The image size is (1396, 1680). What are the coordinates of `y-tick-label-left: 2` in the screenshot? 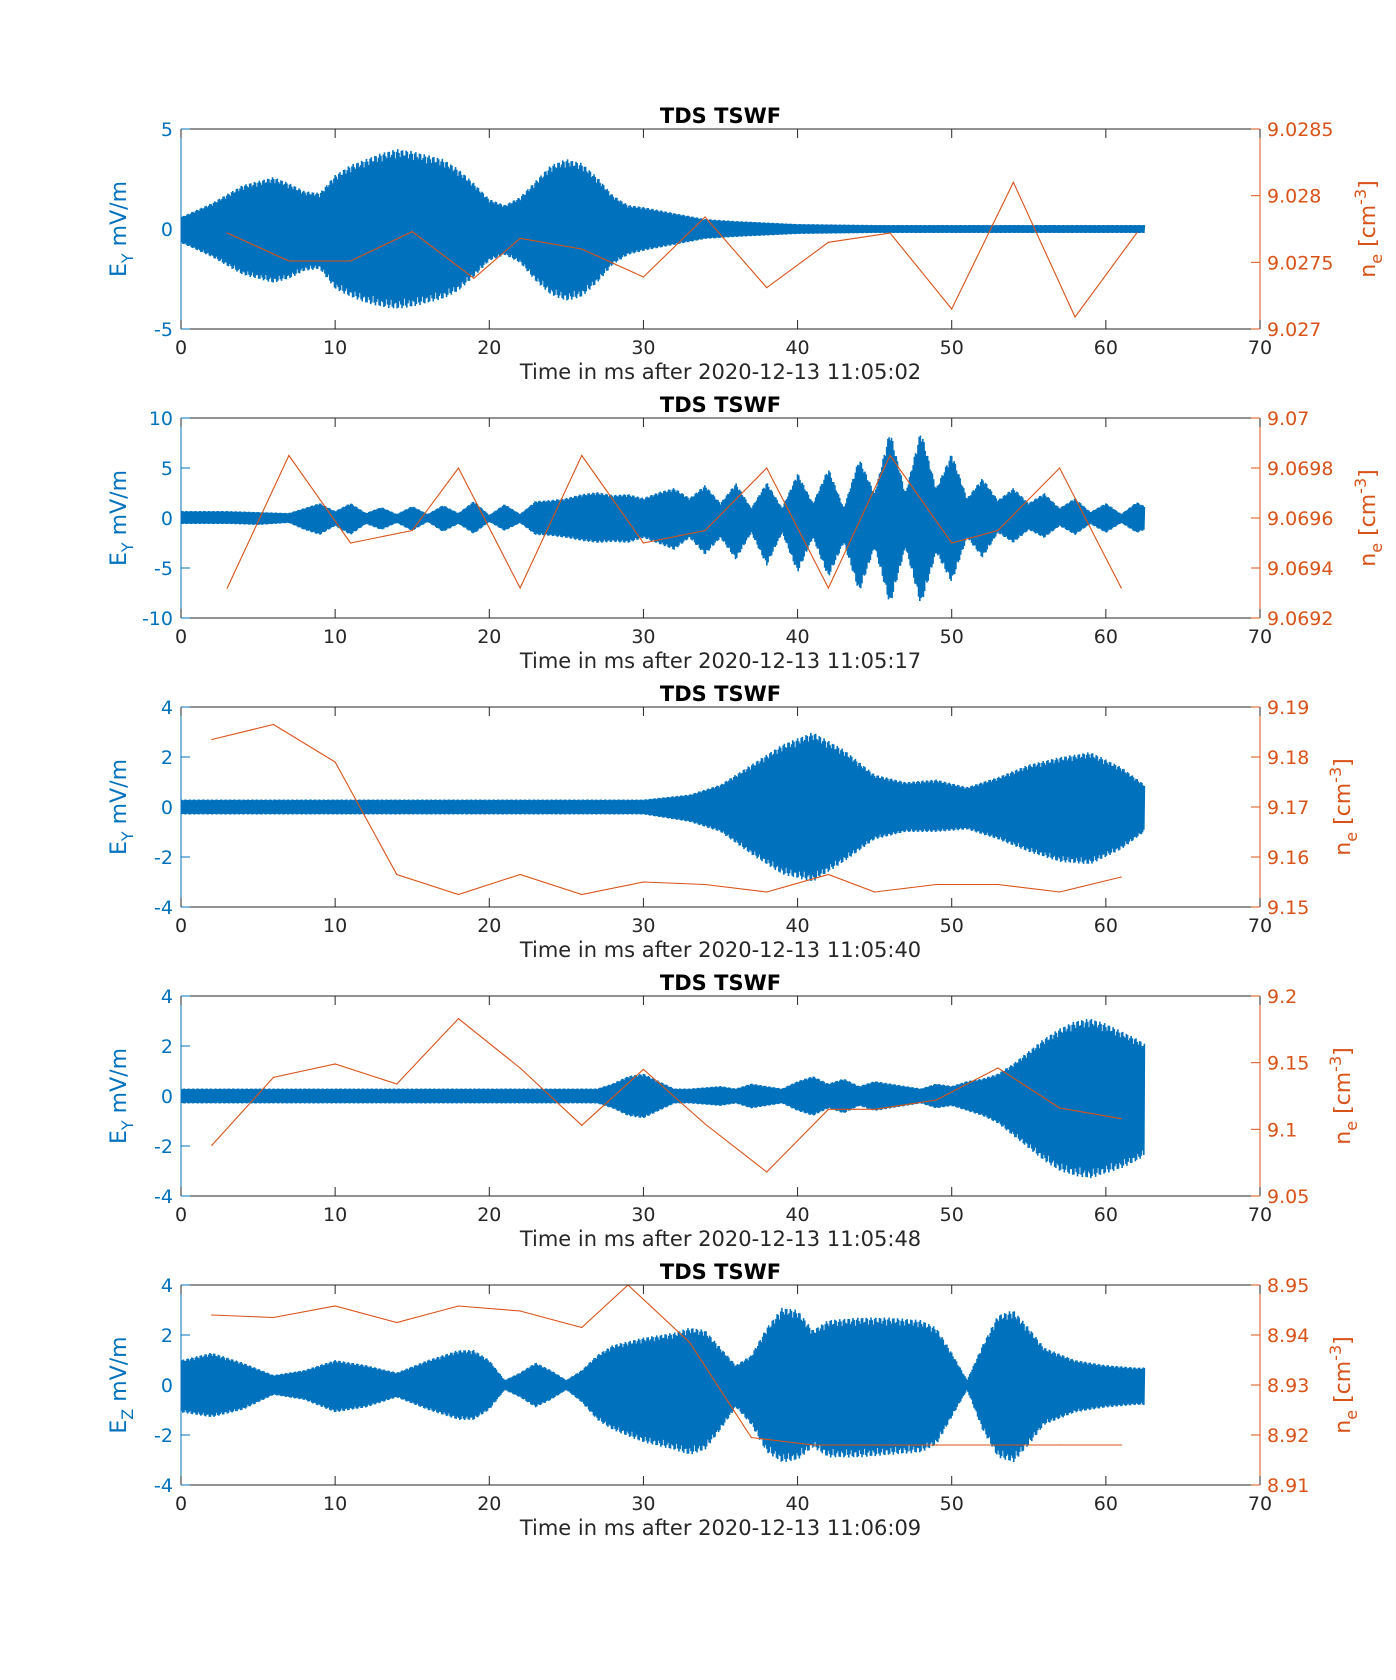 It's located at (167, 1336).